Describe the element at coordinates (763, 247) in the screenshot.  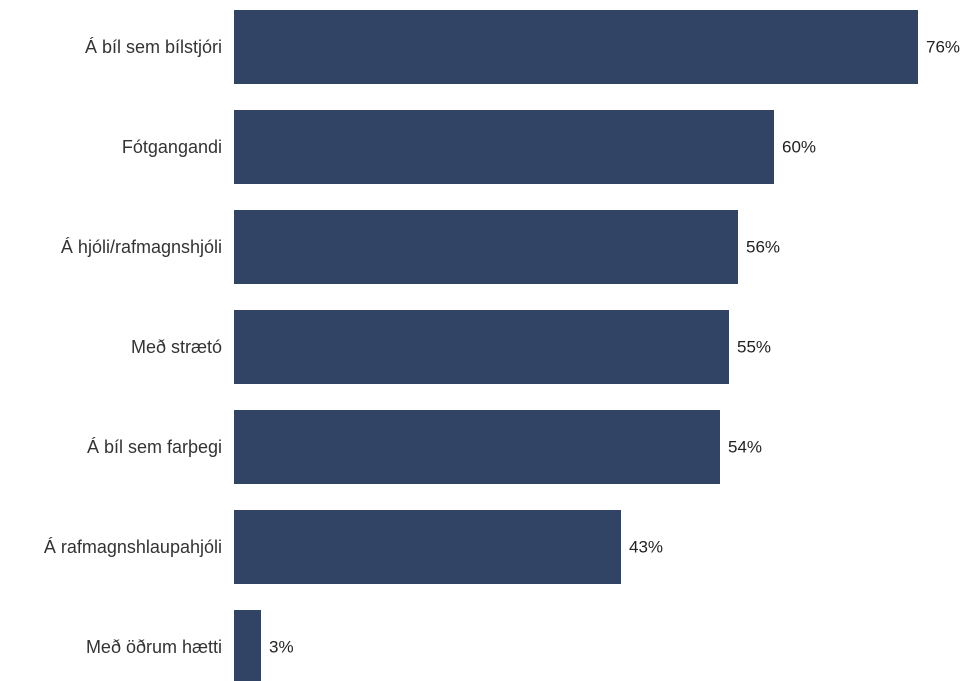
I see `value-label-2: 56%` at that location.